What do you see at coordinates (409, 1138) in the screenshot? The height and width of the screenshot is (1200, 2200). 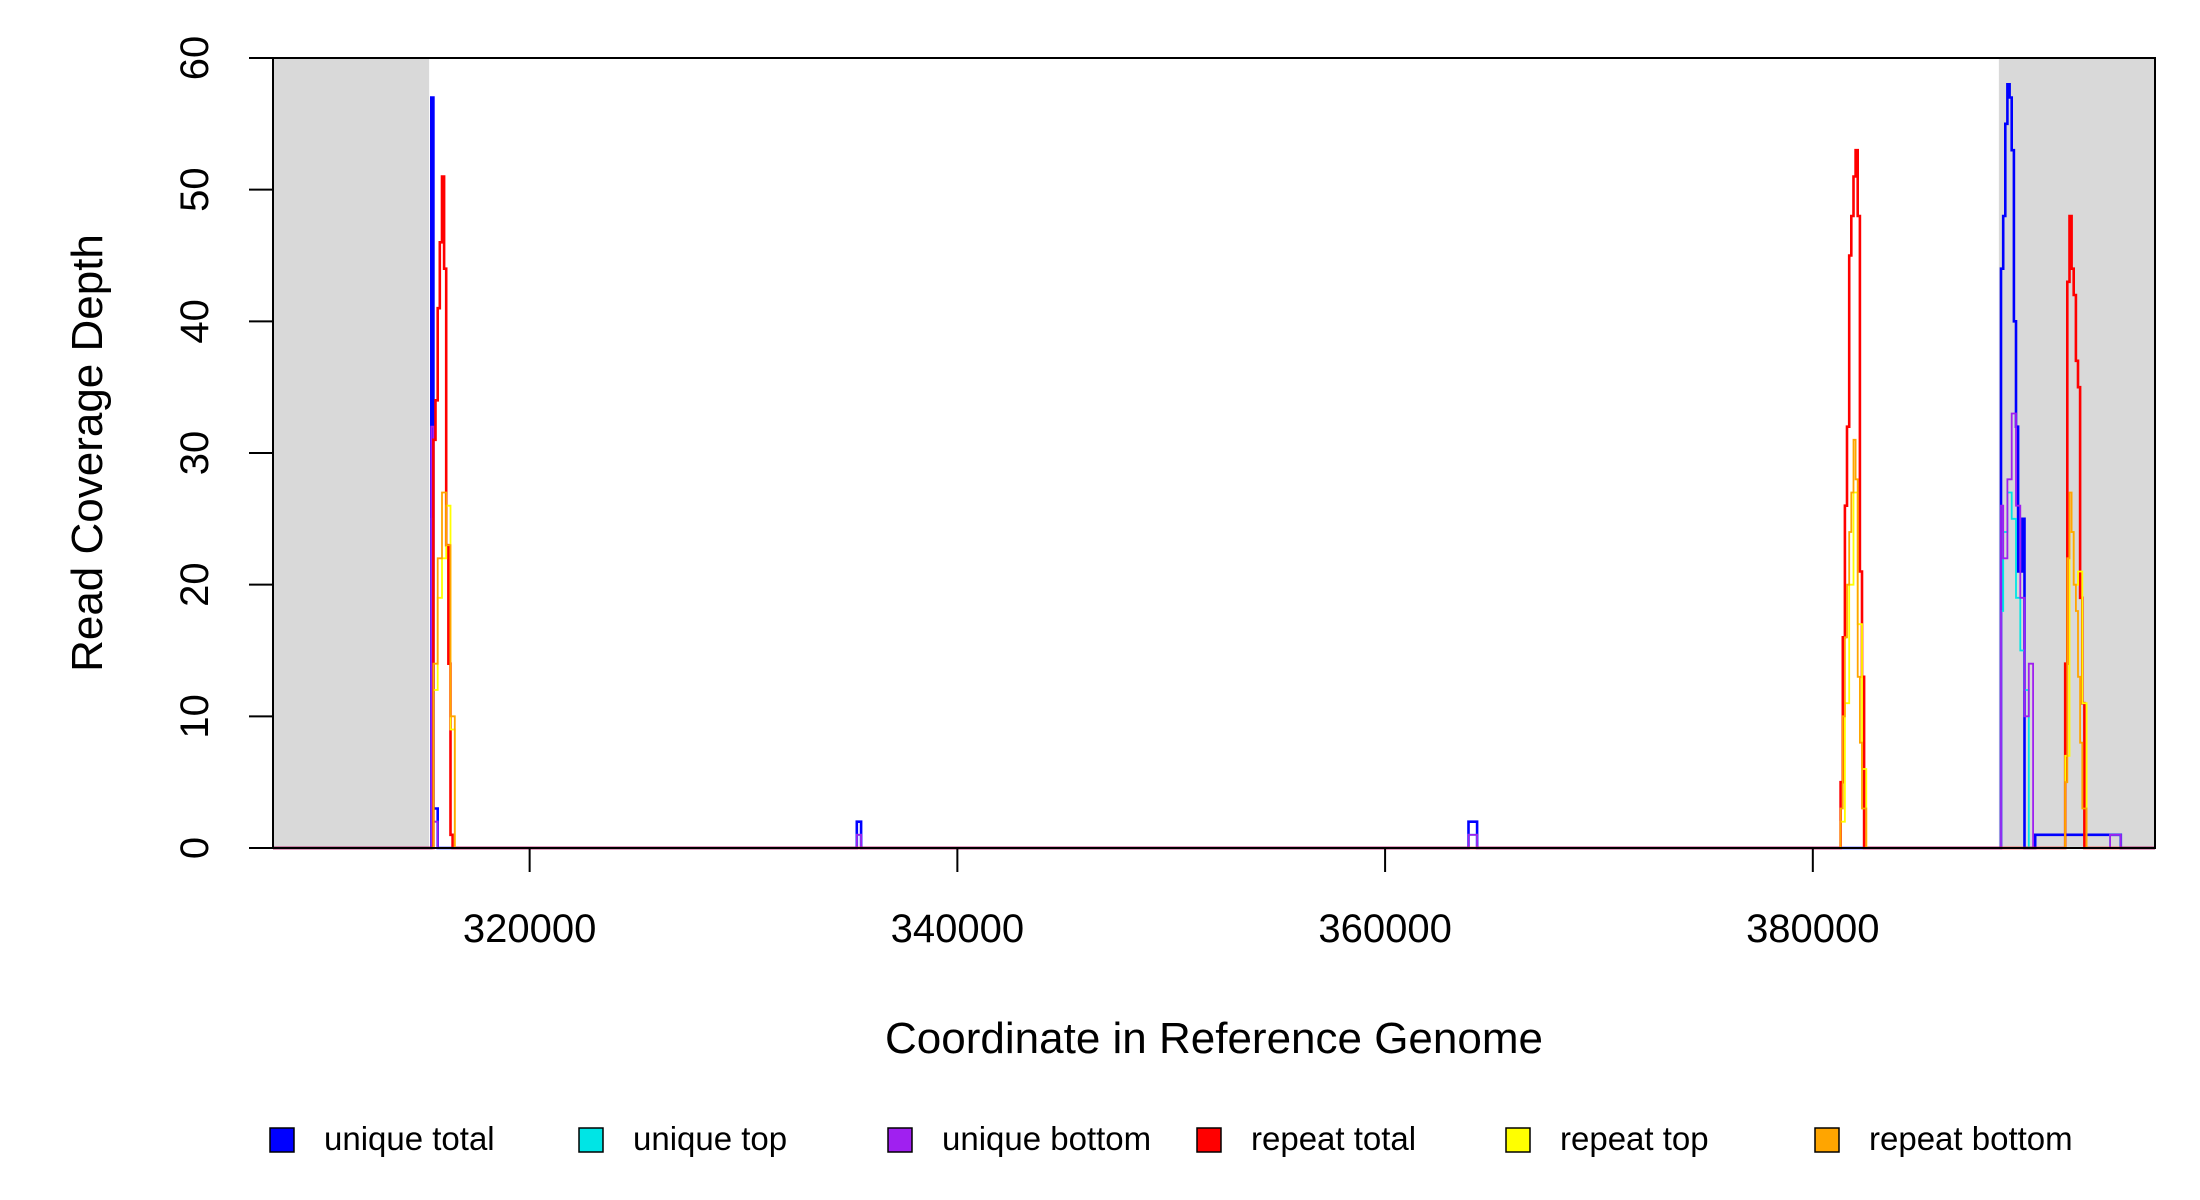 I see `legend-label: unique total` at bounding box center [409, 1138].